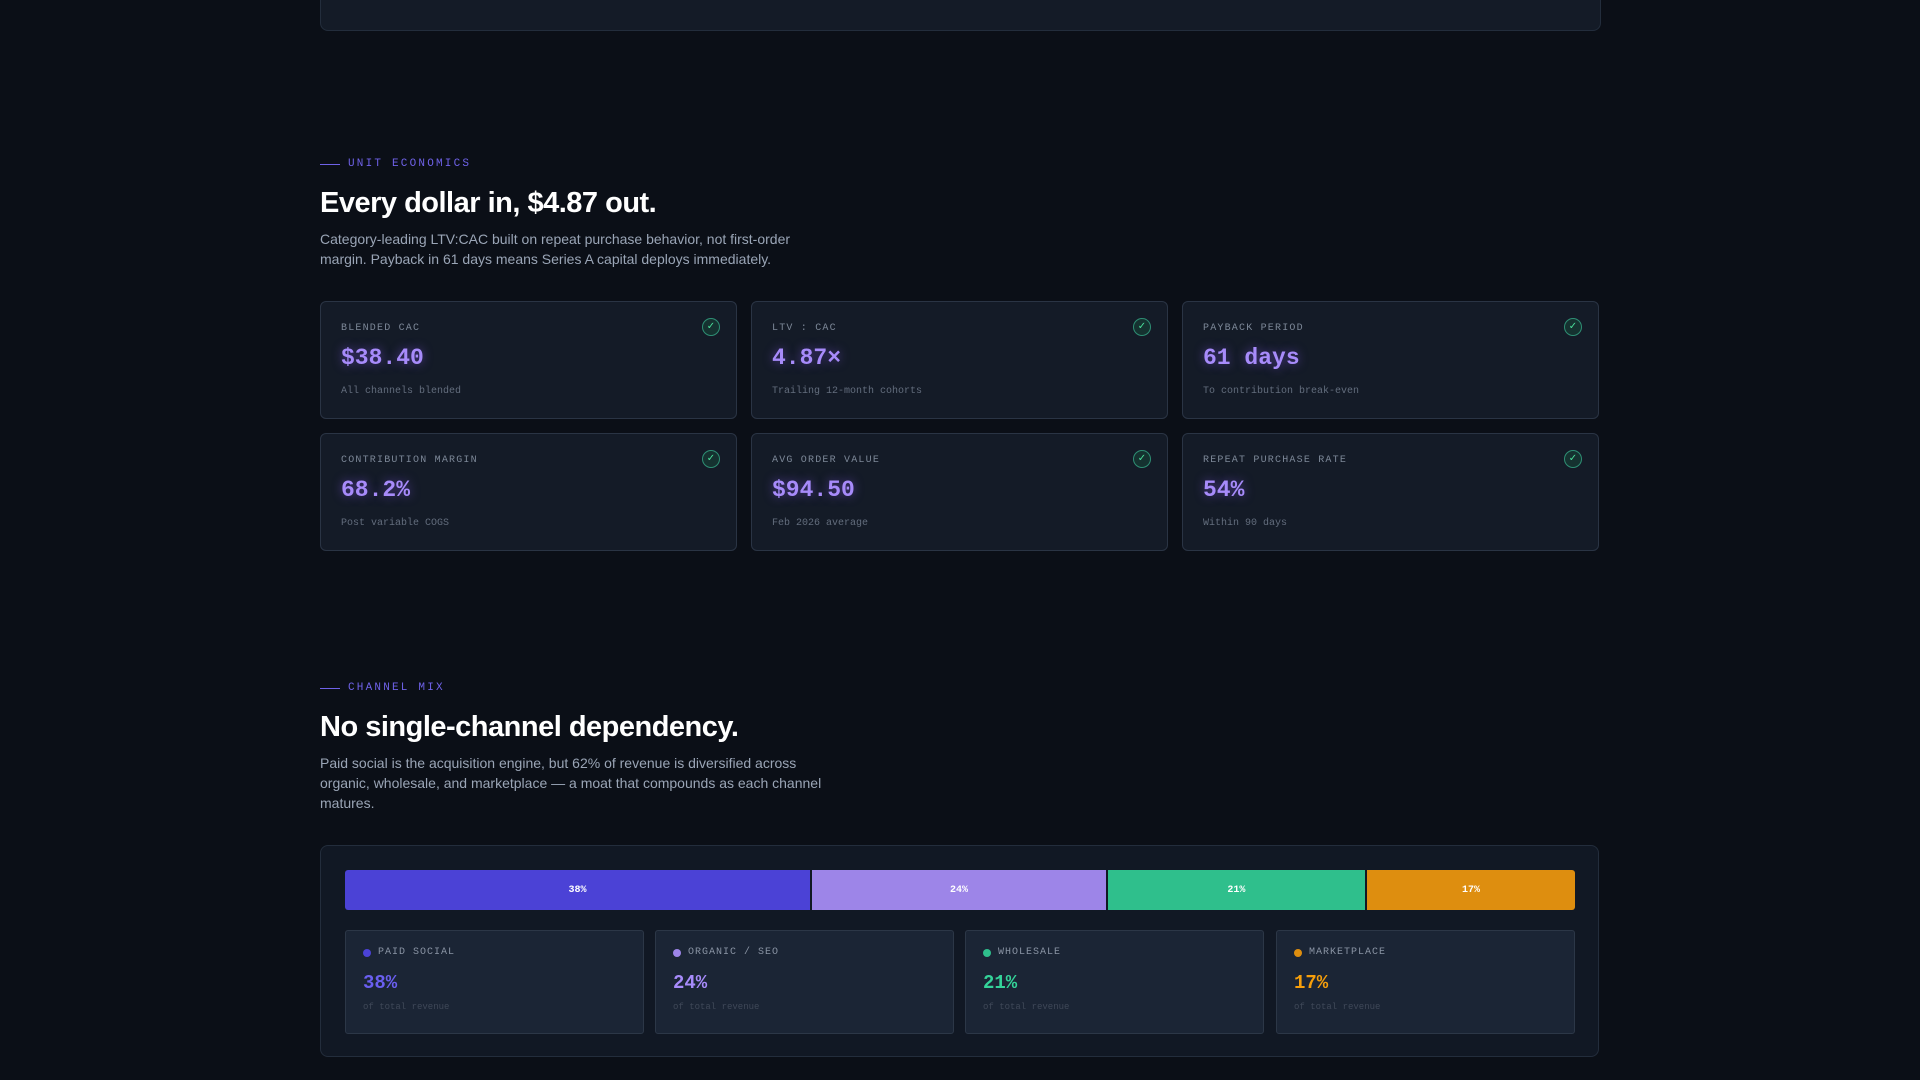 Image resolution: width=1920 pixels, height=1080 pixels. I want to click on unit-economics-eyebrow: UNIT ECONOMICS, so click(960, 164).